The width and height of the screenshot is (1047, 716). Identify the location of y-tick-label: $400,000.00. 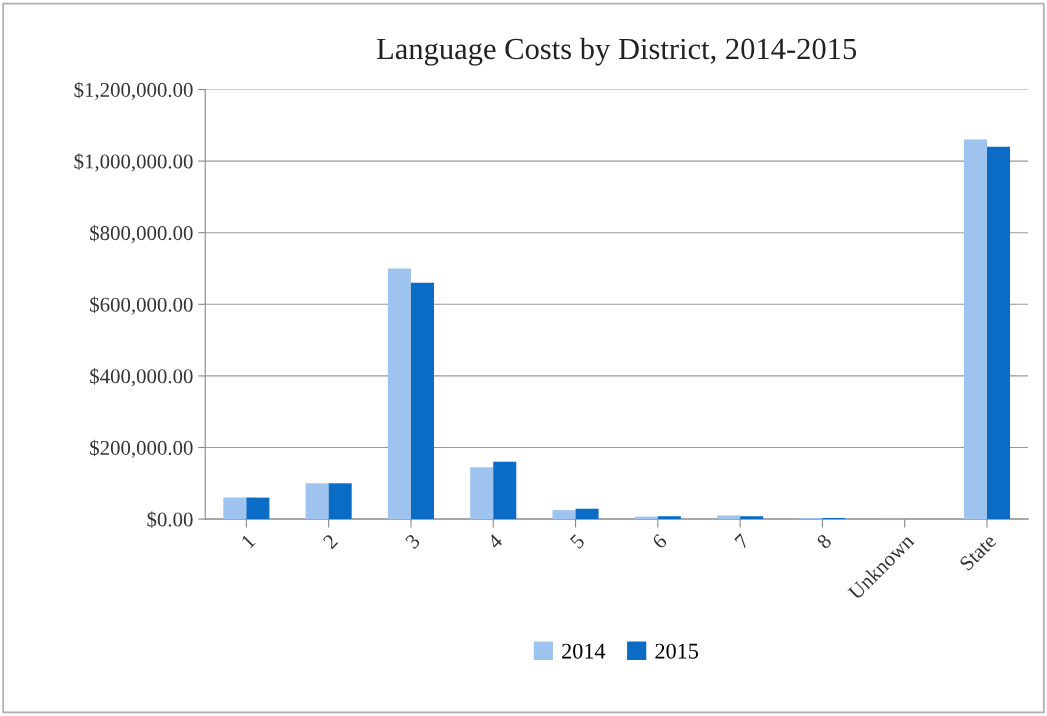
(141, 377).